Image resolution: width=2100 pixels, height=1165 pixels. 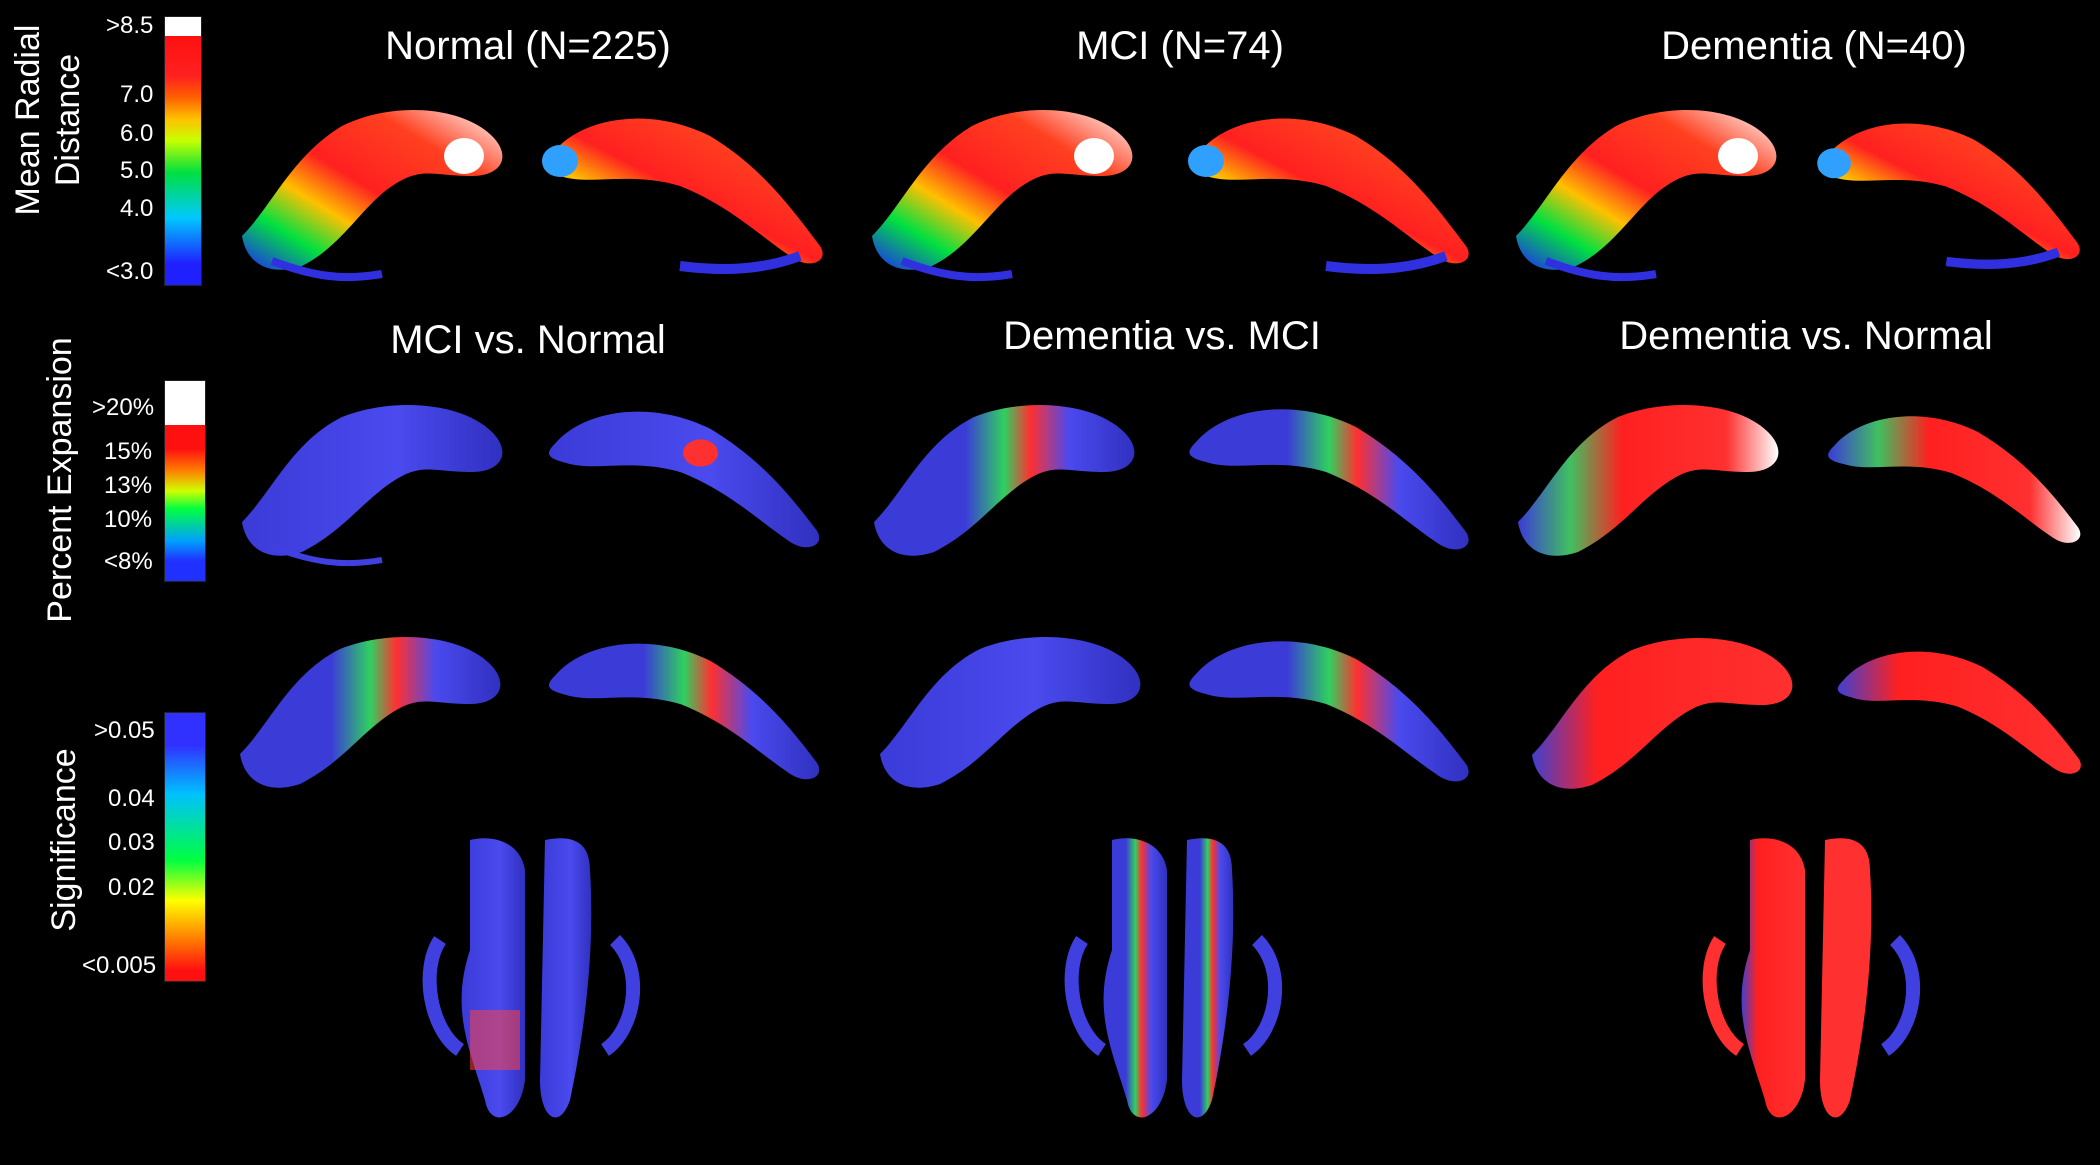 What do you see at coordinates (370, 712) in the screenshot?
I see `significance-render-mci-vs-normal-left` at bounding box center [370, 712].